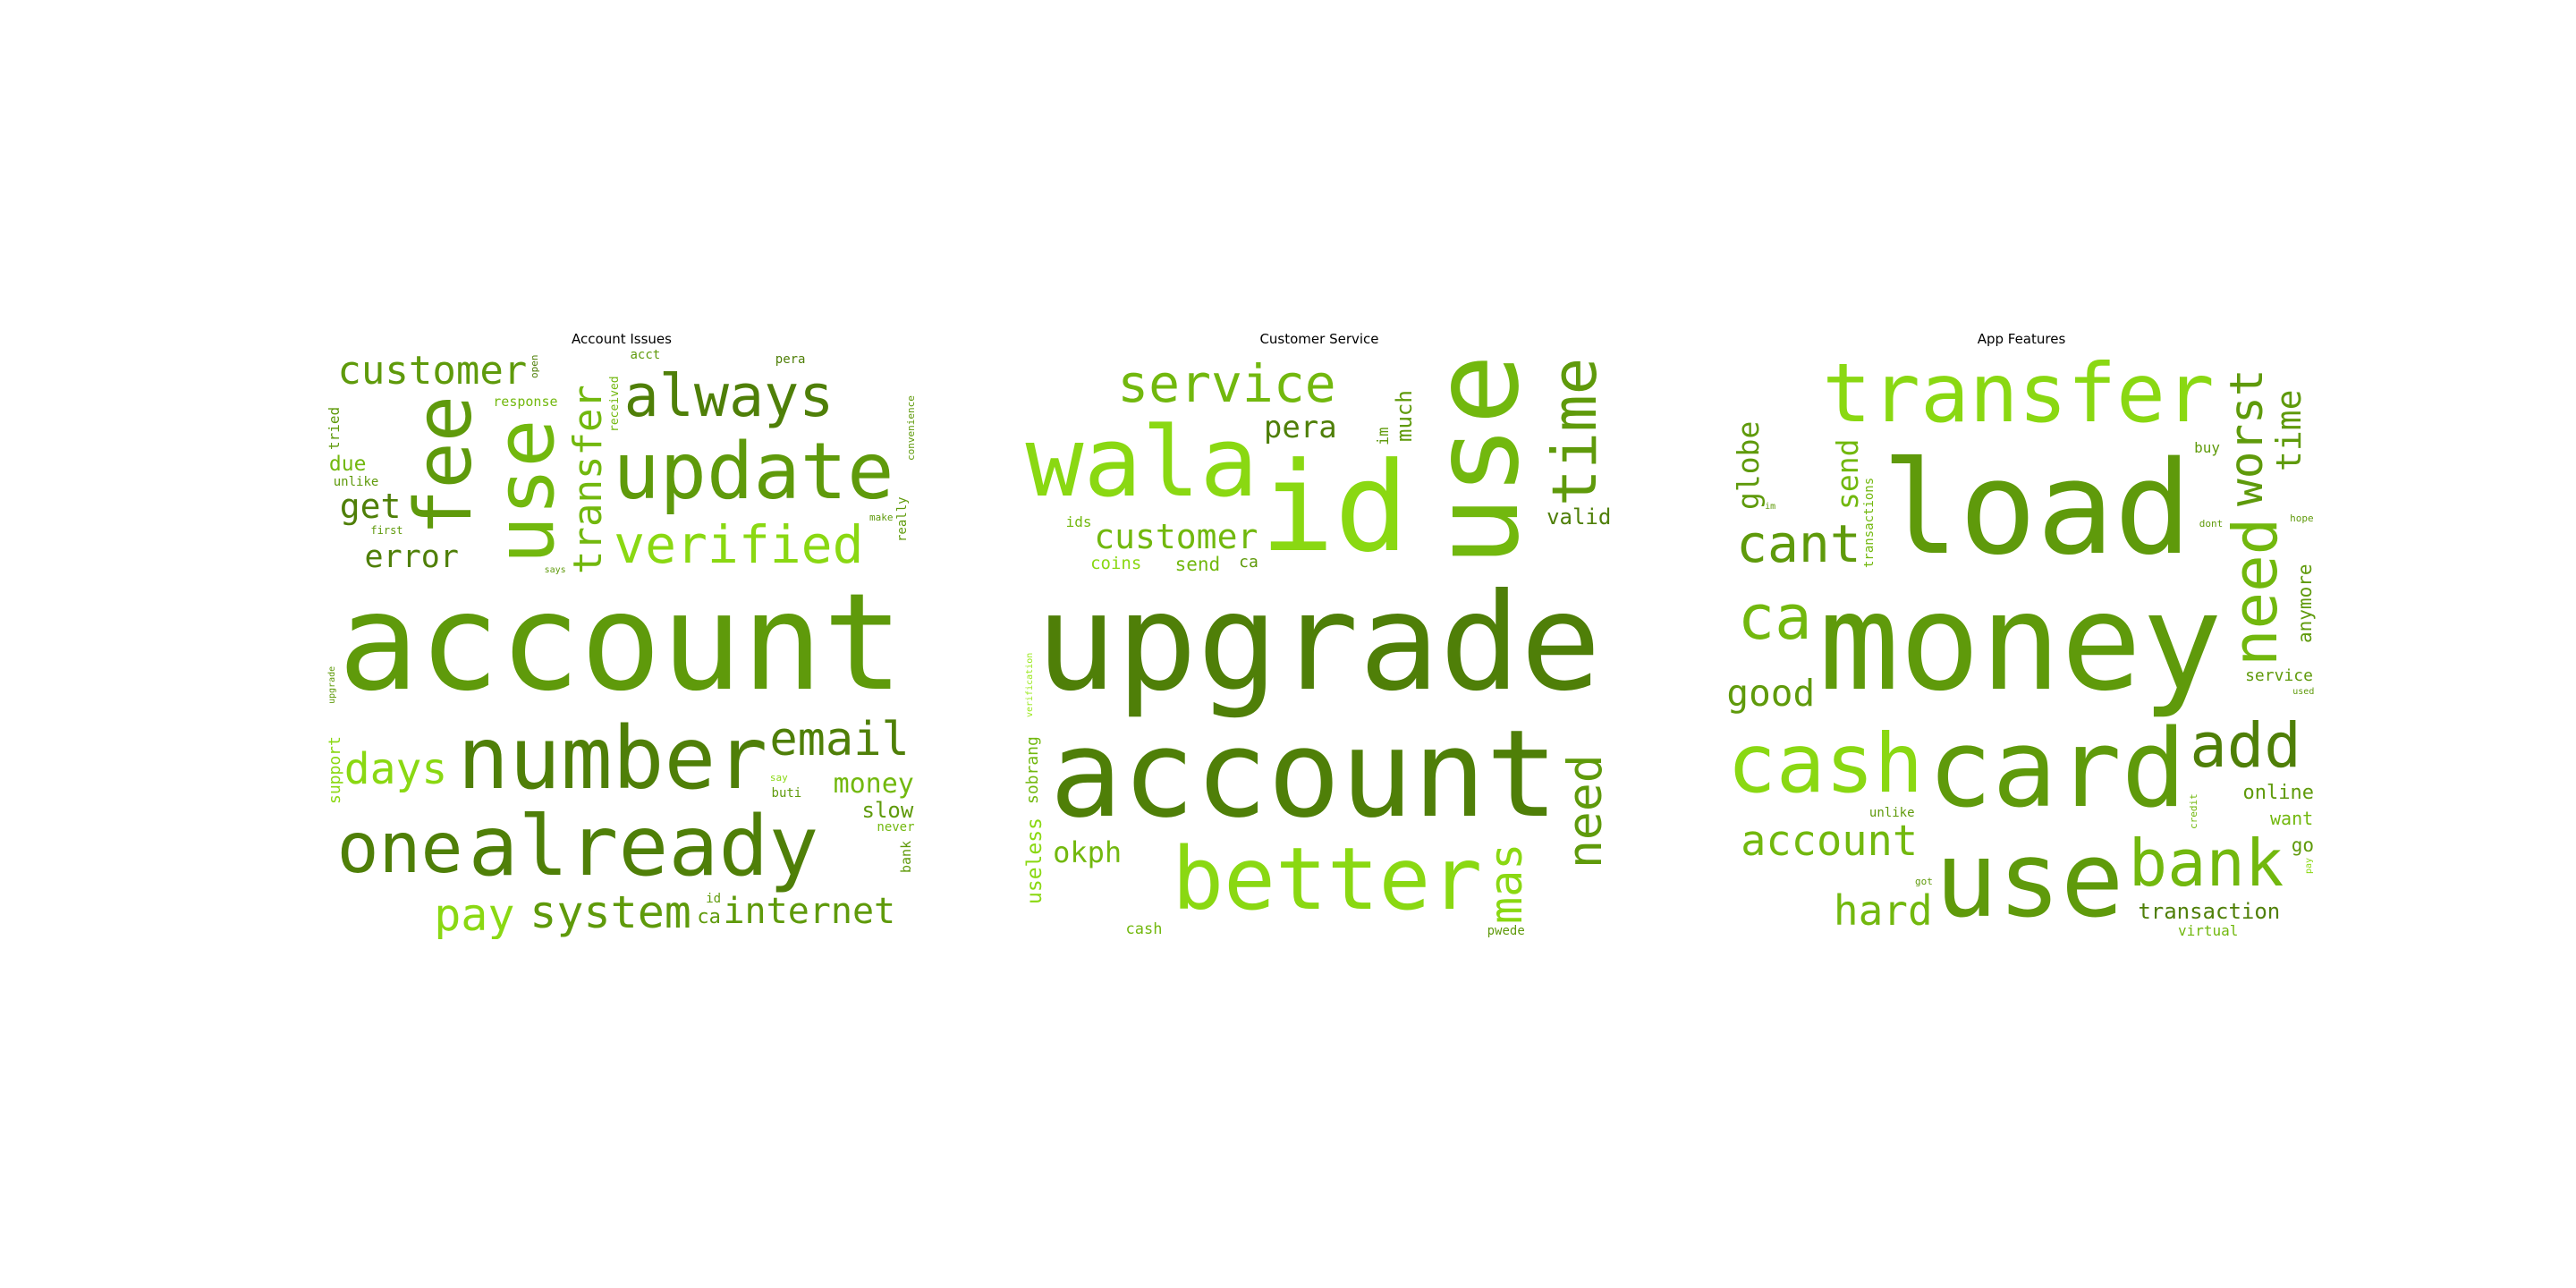  Describe the element at coordinates (1030, 685) in the screenshot. I see `word-verification: verification` at that location.